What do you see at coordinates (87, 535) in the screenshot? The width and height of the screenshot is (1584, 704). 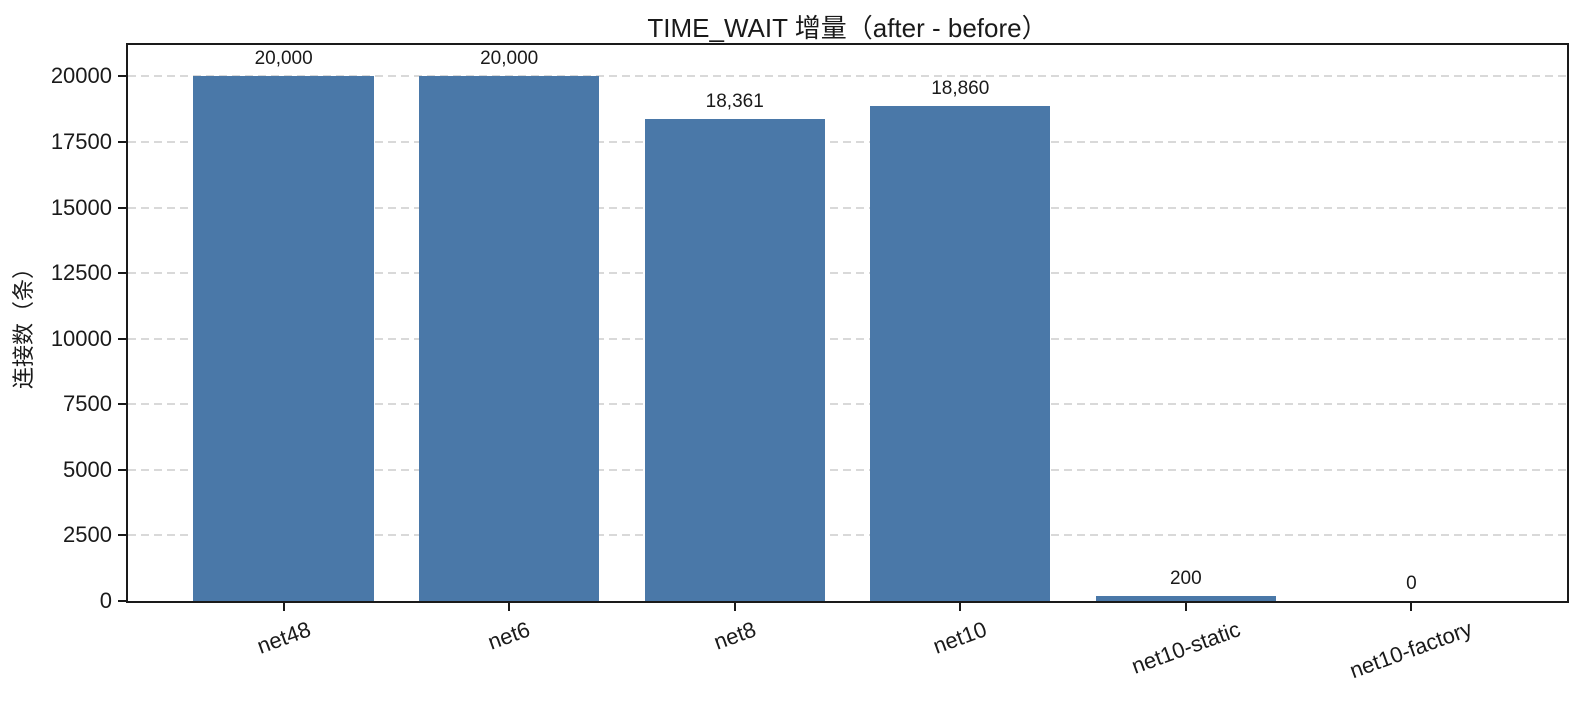 I see `y-tick-label: 2500` at bounding box center [87, 535].